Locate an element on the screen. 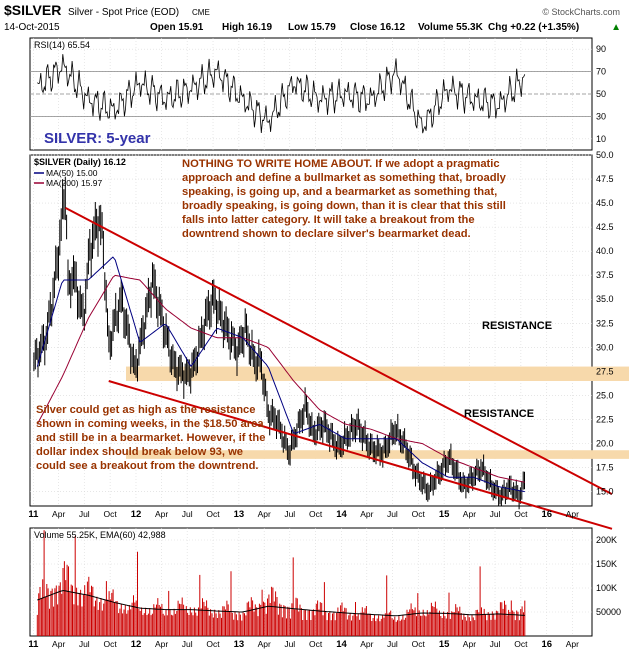 Image resolution: width=629 pixels, height=658 pixels. price-tick-label: 45.0 is located at coordinates (605, 203).